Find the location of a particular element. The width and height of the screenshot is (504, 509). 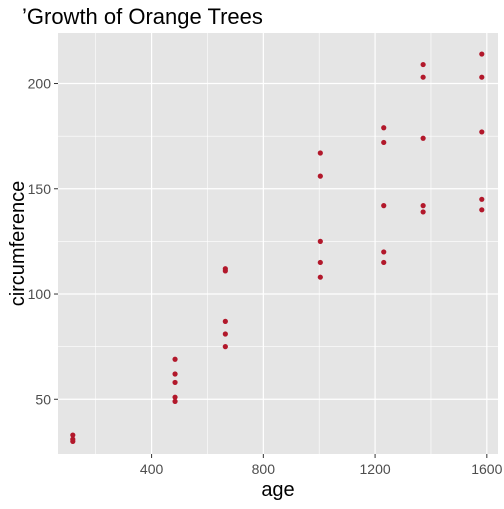

x-tick-label: 400 is located at coordinates (152, 469).